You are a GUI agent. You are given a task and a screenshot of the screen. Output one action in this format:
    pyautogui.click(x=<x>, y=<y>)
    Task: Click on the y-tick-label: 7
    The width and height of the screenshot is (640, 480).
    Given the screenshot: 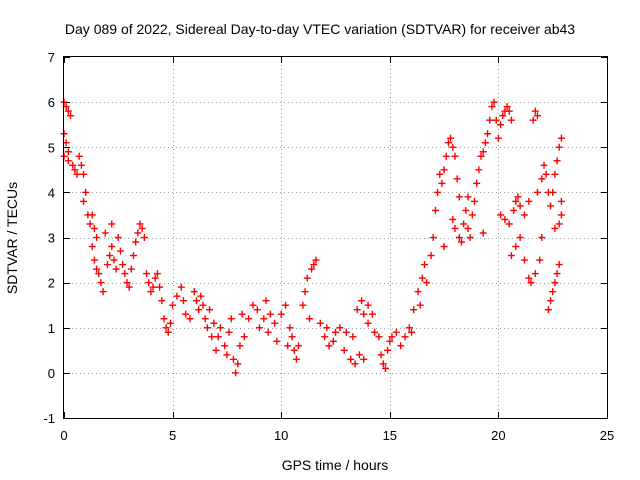 What is the action you would take?
    pyautogui.click(x=51, y=57)
    